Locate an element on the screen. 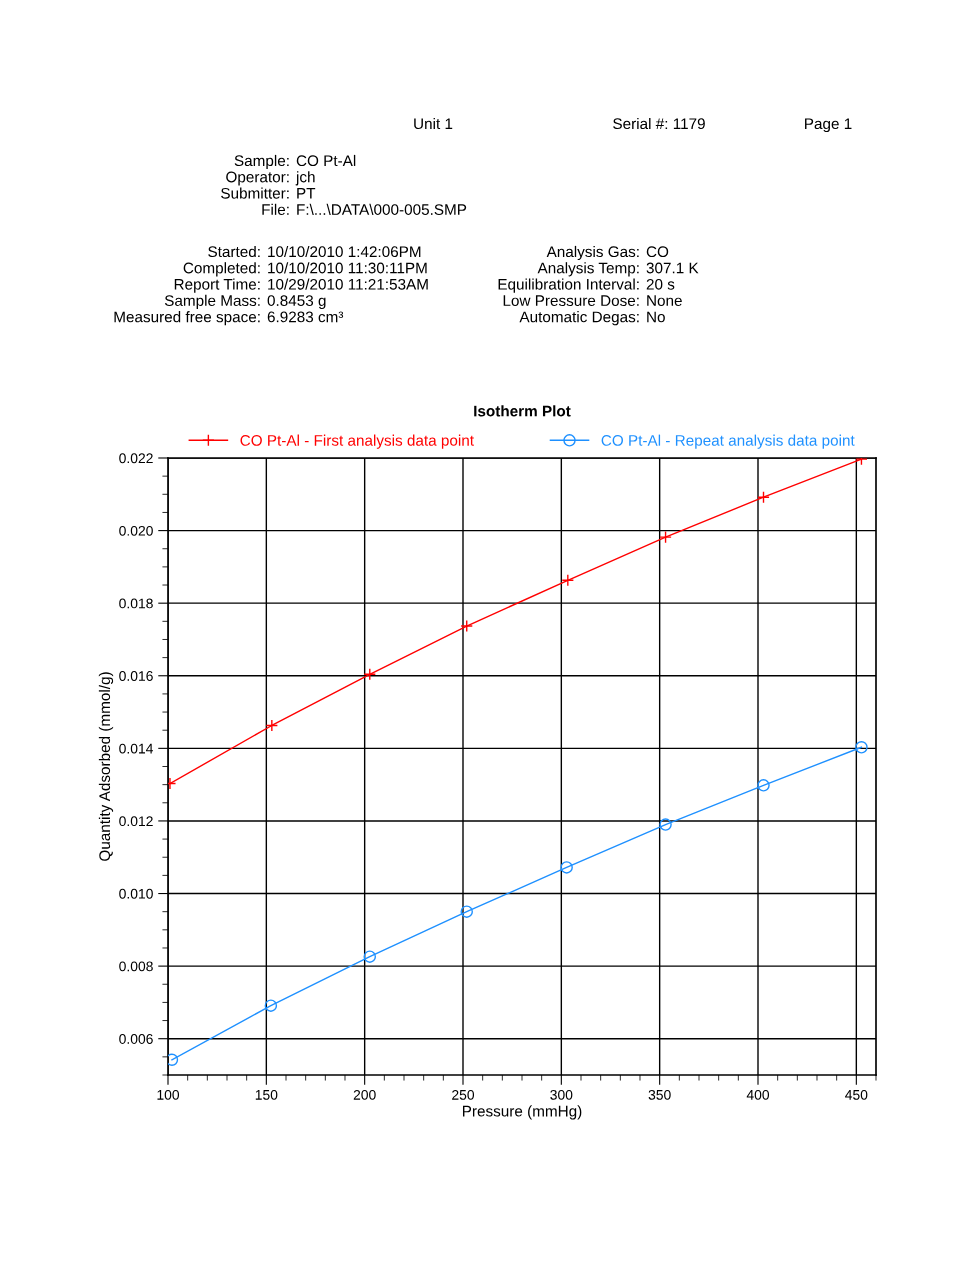  x-tick-label: 150 is located at coordinates (266, 1094).